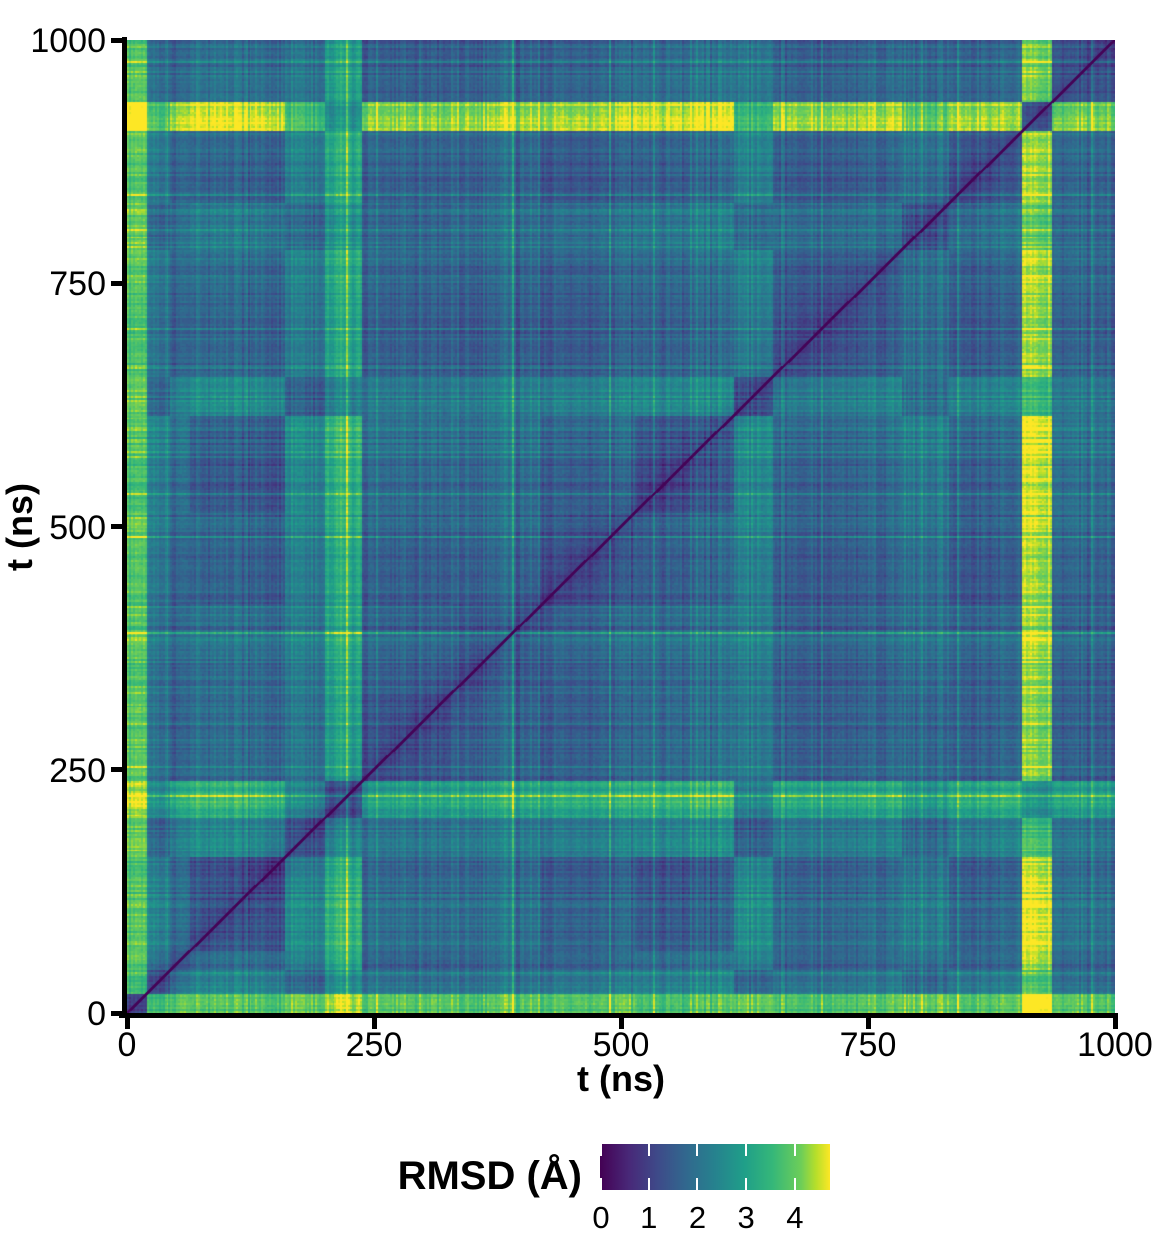  Describe the element at coordinates (77, 527) in the screenshot. I see `y-tick-label: 500` at that location.